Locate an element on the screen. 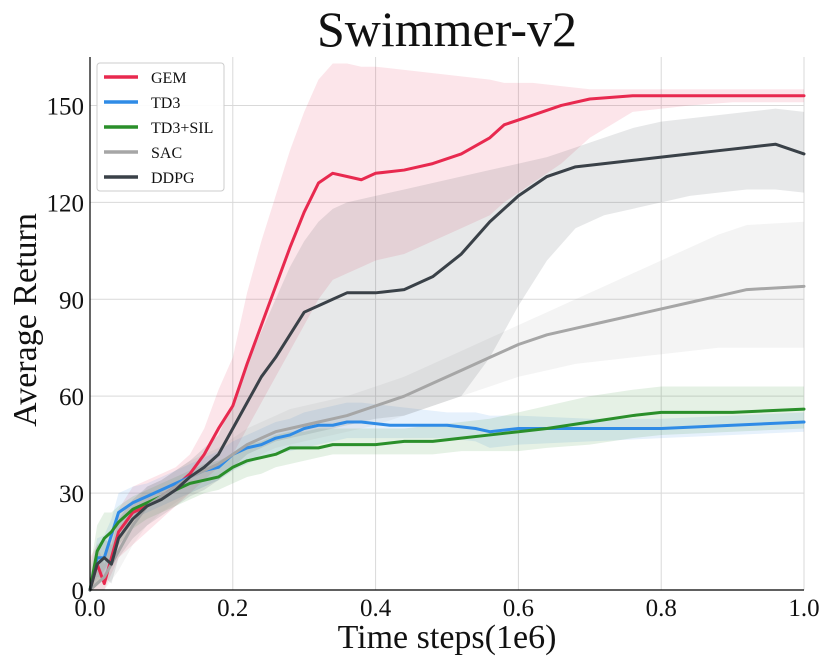  y-tick-label: 120 is located at coordinates (66, 203).